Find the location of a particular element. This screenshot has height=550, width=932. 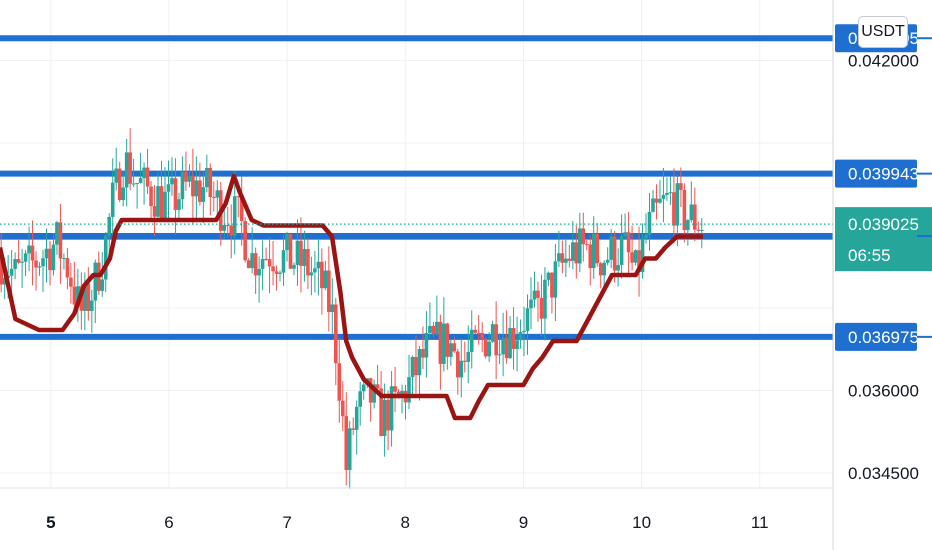

last-price-label is located at coordinates (883, 239).